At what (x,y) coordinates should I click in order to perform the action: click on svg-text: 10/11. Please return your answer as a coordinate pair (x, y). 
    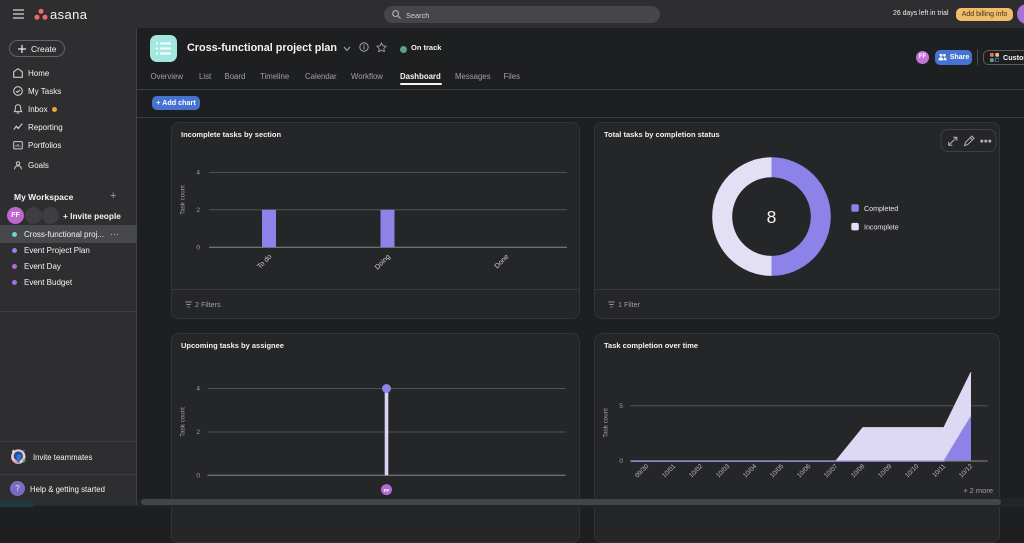
    Looking at the image, I should click on (939, 471).